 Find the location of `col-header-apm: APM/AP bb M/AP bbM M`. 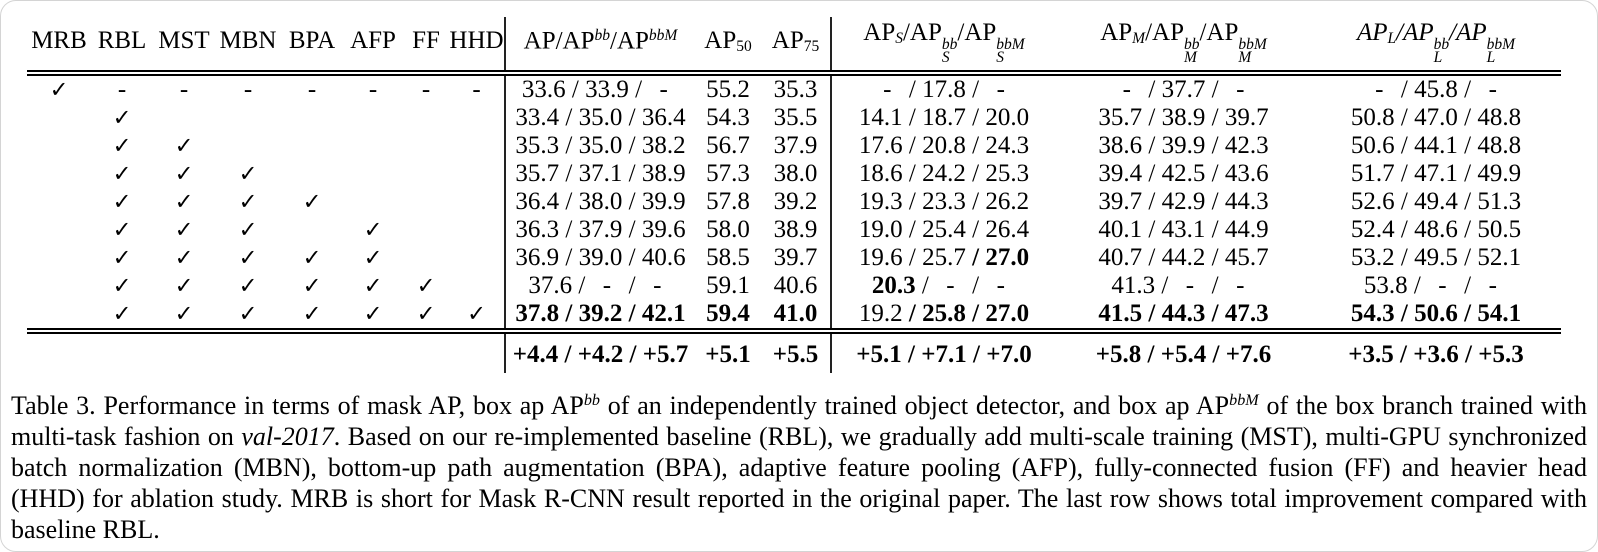

col-header-apm: APM/AP bb M/AP bbM M is located at coordinates (1183, 46).